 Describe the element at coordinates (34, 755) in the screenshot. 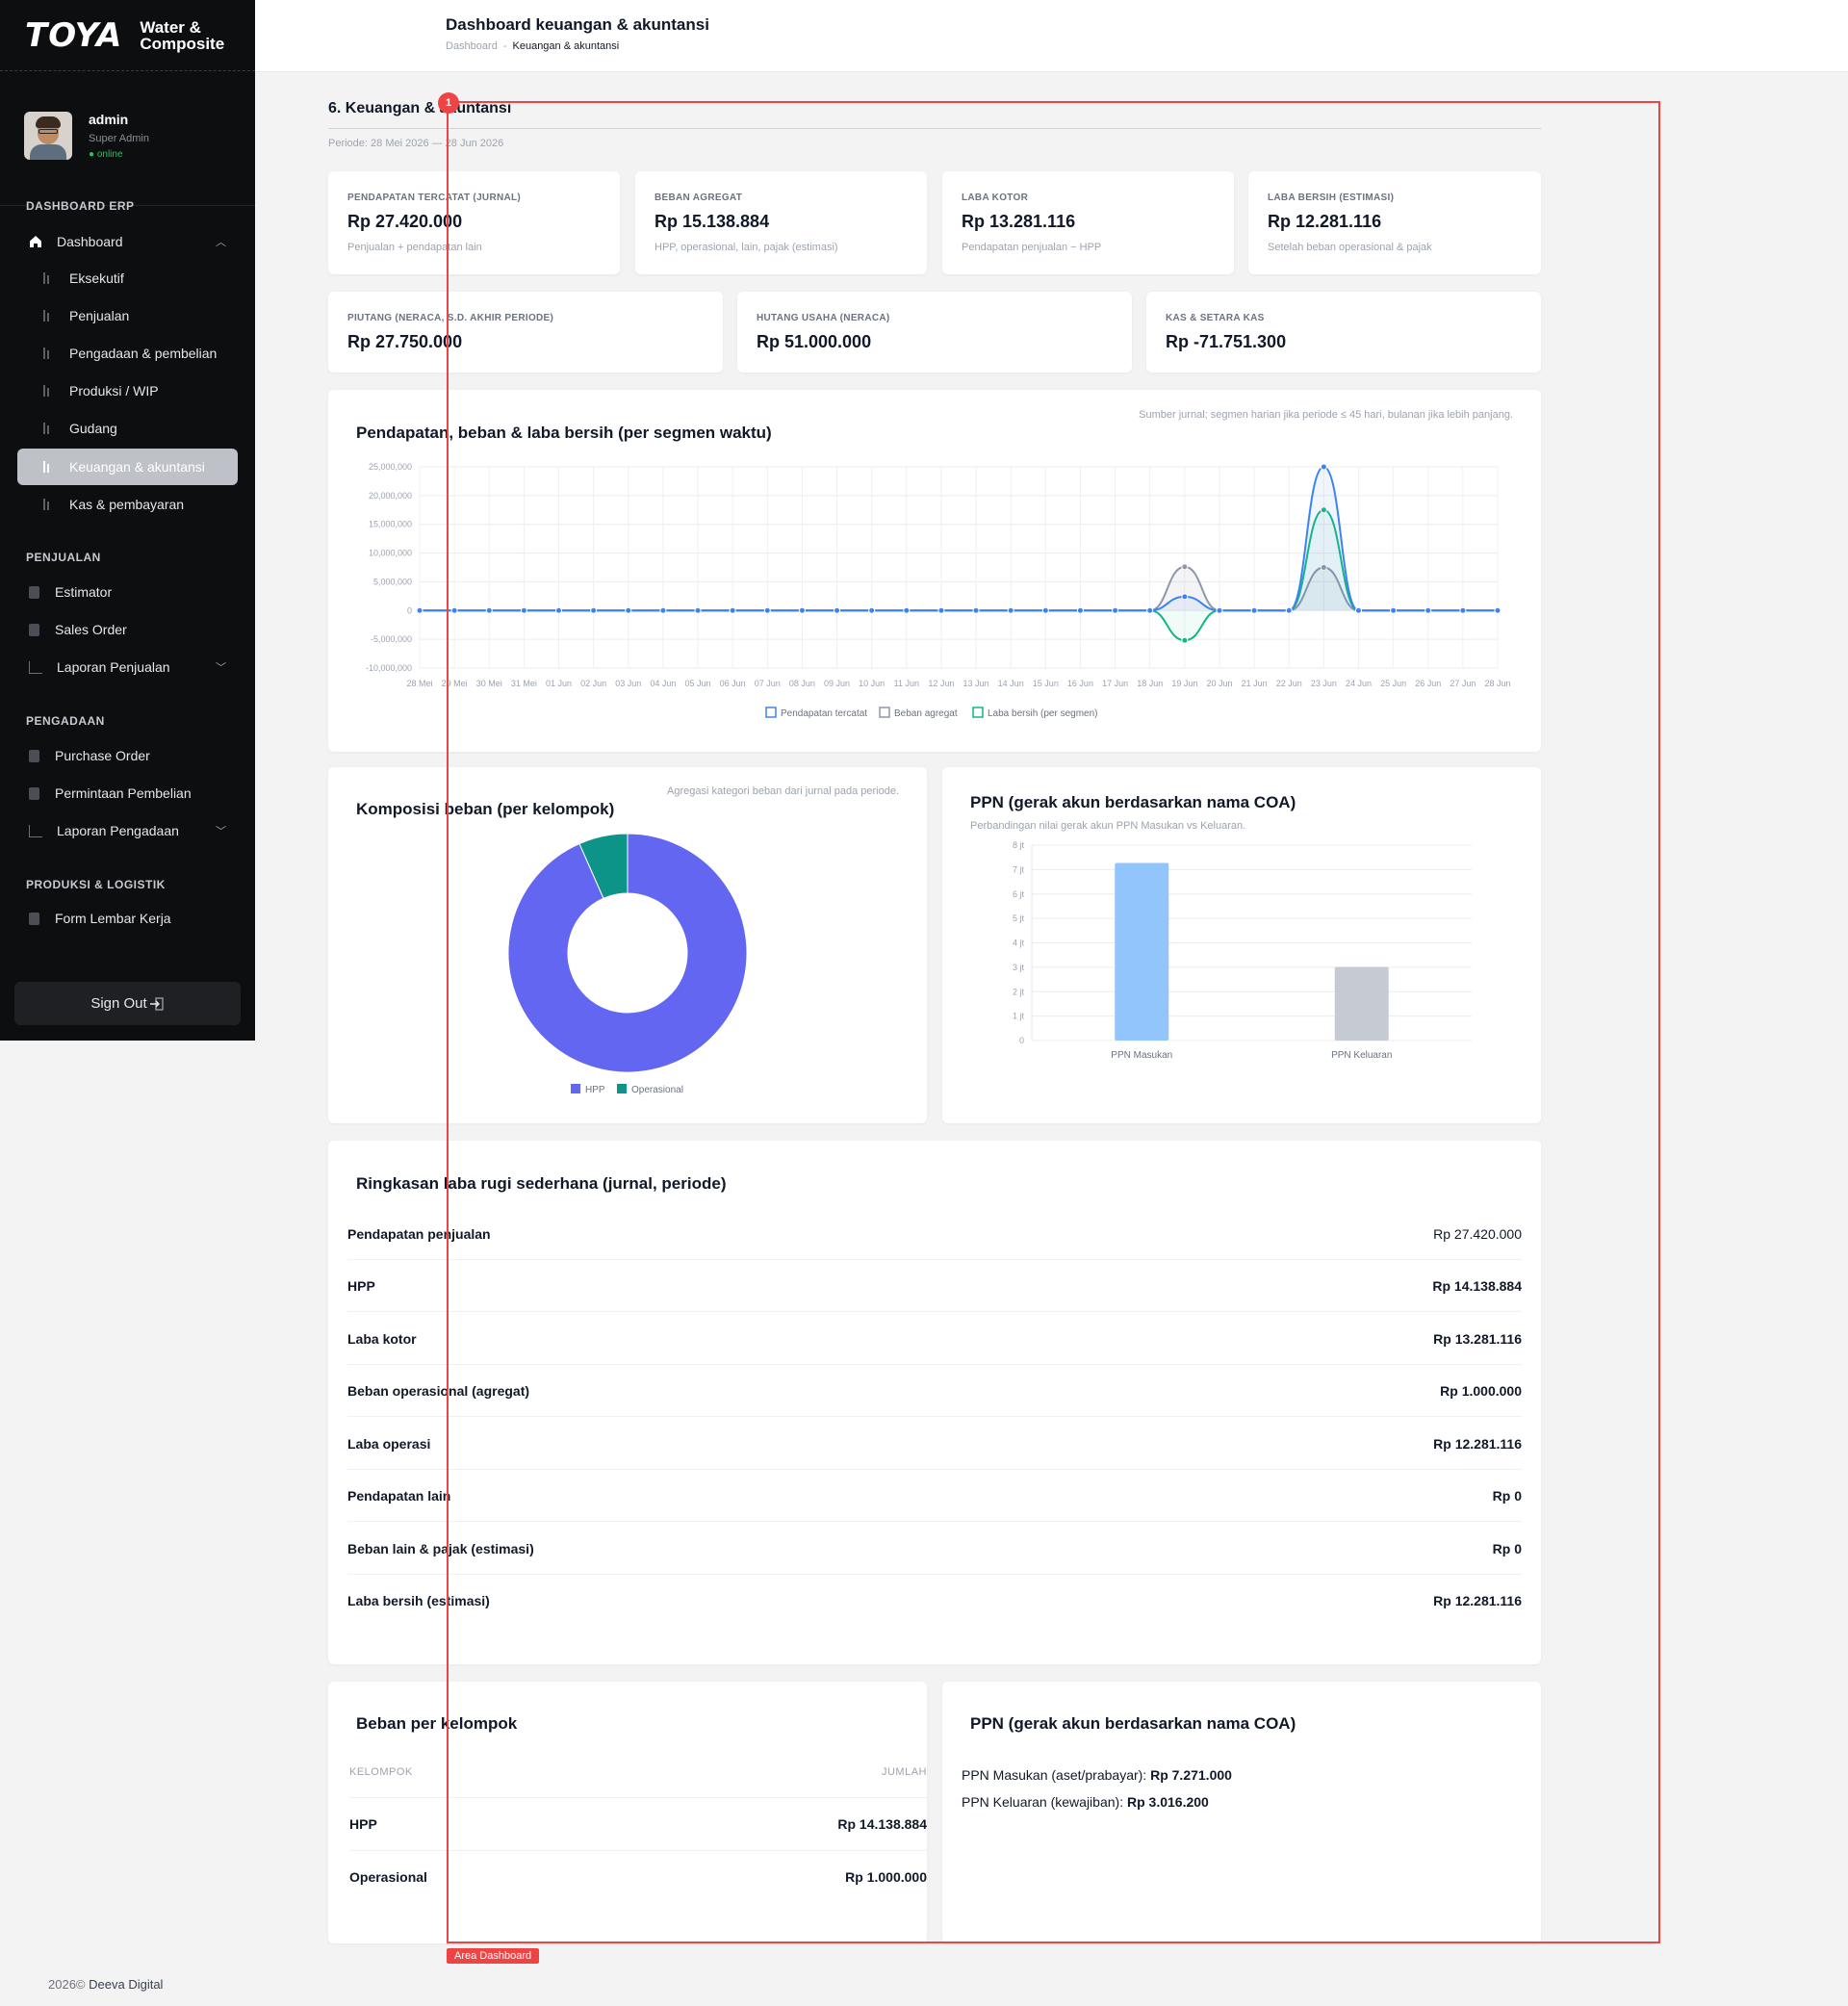

I see `document-icon` at that location.